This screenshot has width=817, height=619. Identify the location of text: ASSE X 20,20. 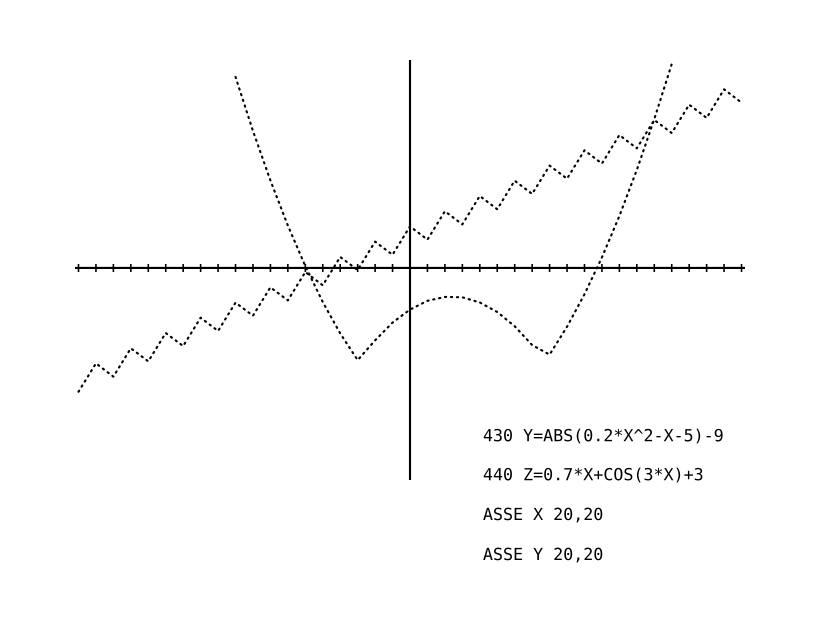
(542, 515).